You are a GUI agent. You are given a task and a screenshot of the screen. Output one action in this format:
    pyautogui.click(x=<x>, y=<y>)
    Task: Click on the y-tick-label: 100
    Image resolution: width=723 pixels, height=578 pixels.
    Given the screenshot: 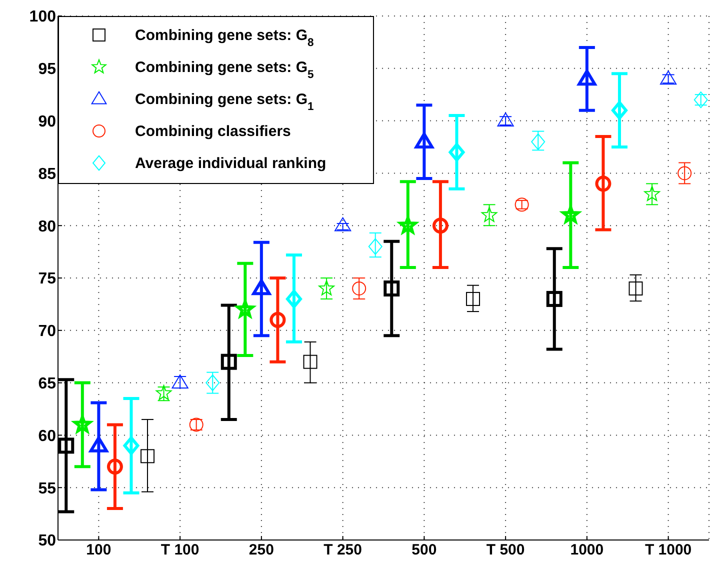 What is the action you would take?
    pyautogui.click(x=42, y=17)
    